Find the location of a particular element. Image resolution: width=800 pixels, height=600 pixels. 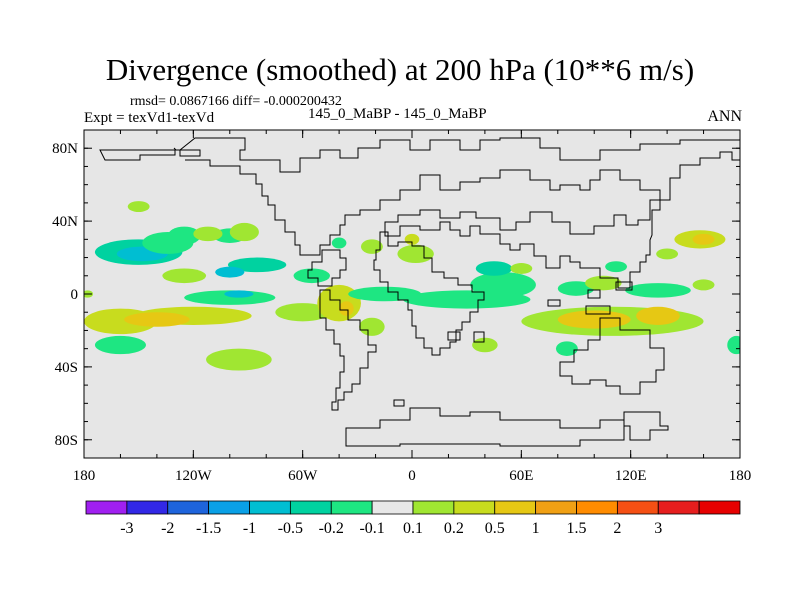

y-tick-label-2: 0 is located at coordinates (75, 295).